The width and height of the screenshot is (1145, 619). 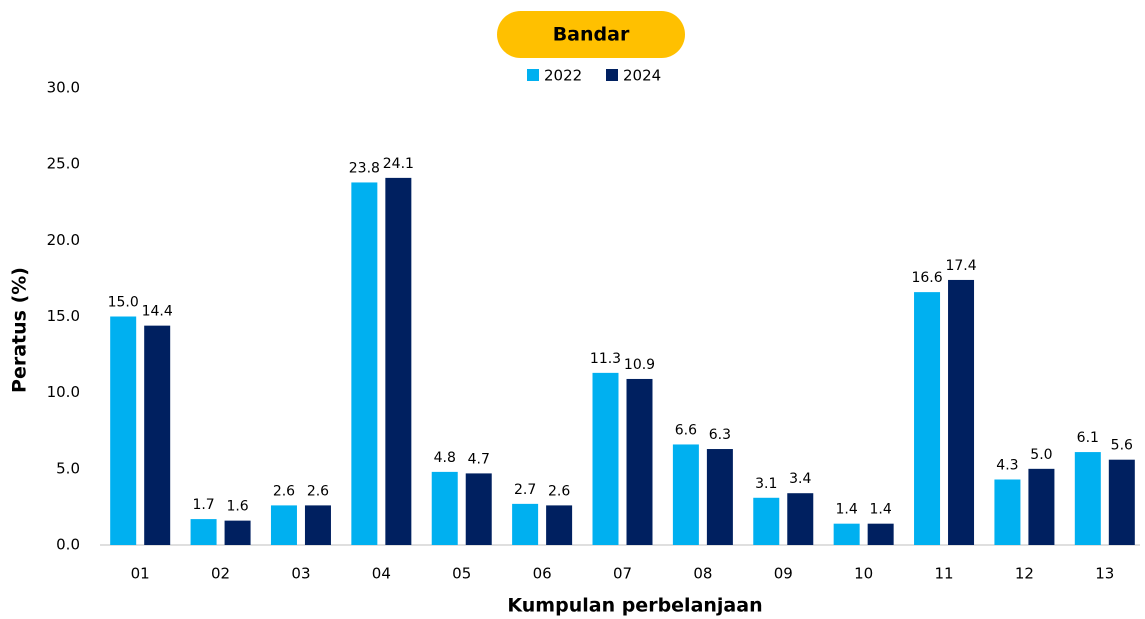 I want to click on x-tick-label: 03, so click(x=300, y=574).